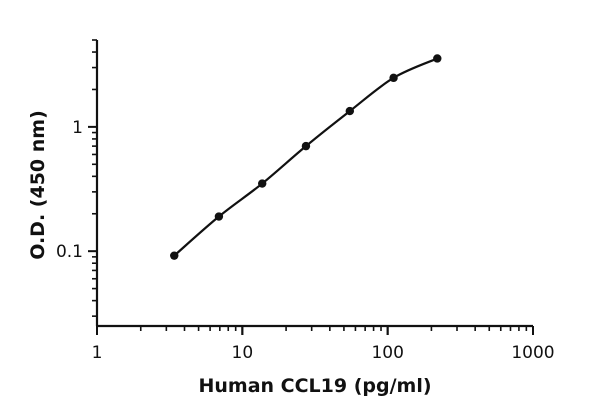 The width and height of the screenshot is (600, 419). I want to click on x-tick-label: 1, so click(97, 353).